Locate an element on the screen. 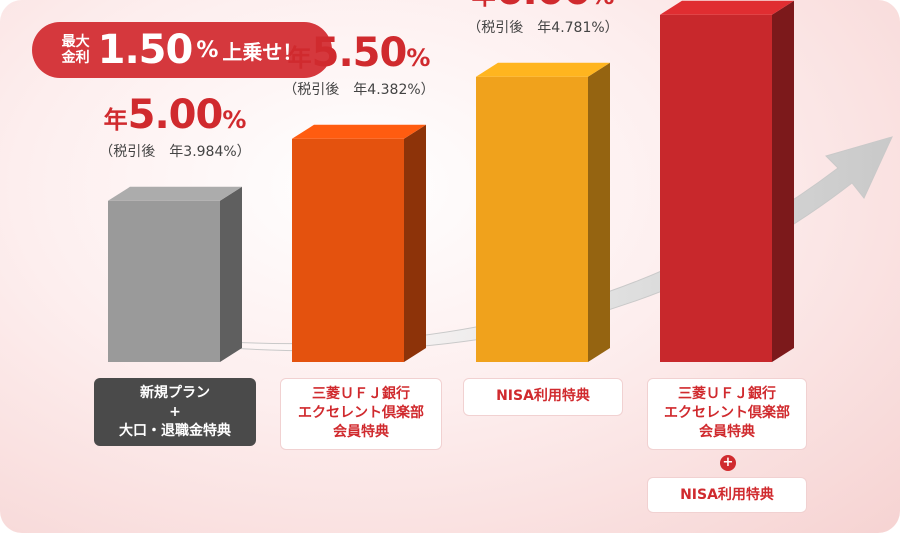  bar-4-front is located at coordinates (716, 188).